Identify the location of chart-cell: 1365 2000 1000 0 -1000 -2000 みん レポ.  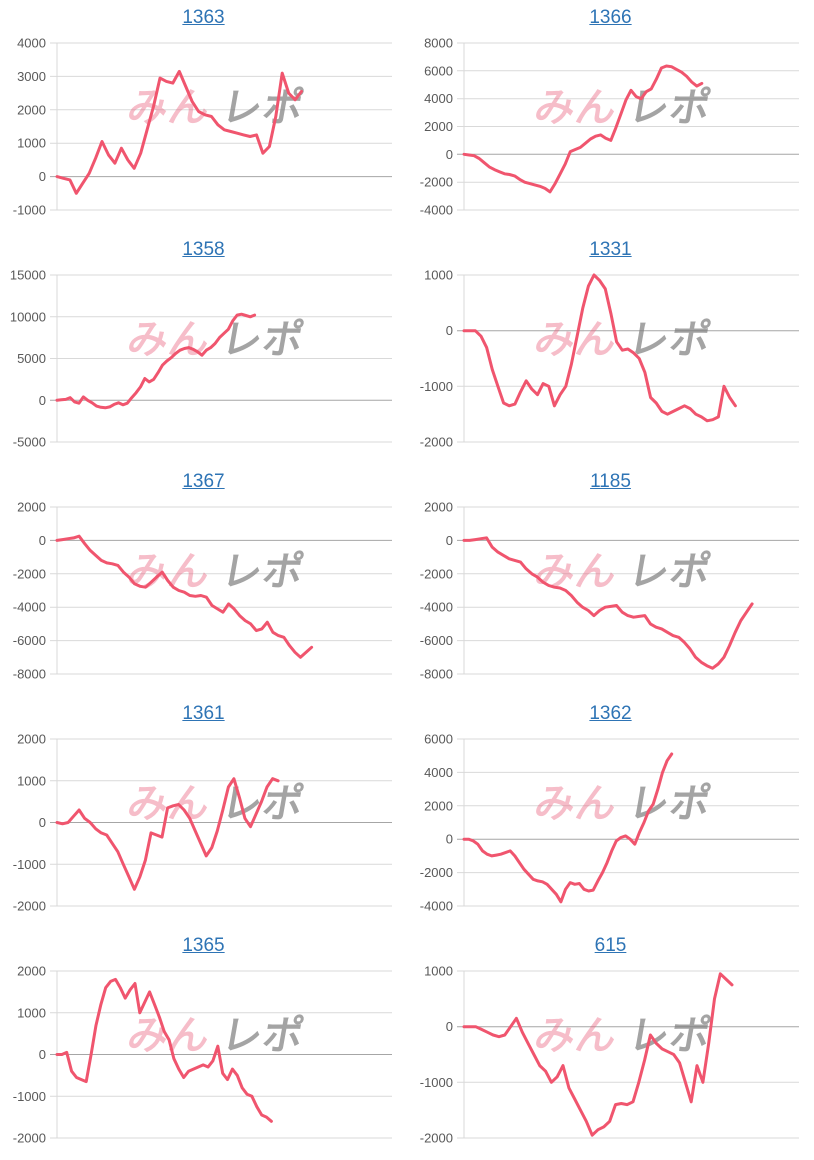
(203, 1044).